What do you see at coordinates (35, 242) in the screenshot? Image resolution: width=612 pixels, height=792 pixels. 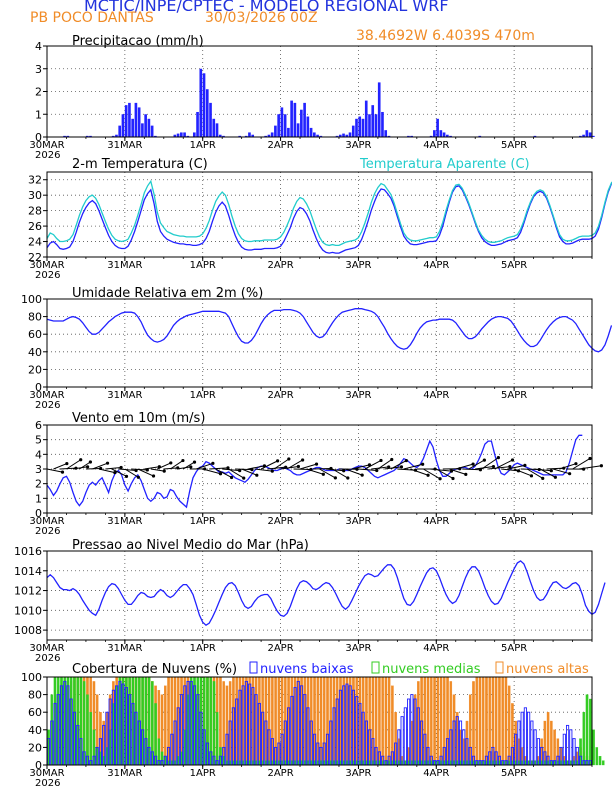 I see `y-tick-label: 24` at bounding box center [35, 242].